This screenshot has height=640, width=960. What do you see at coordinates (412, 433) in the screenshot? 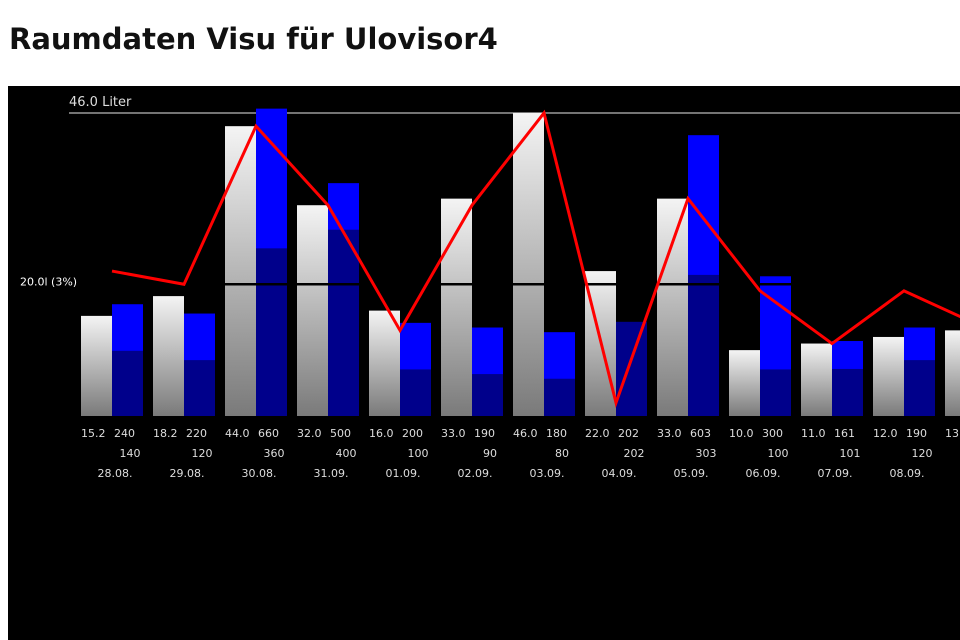
I see `value-label-blue: 200` at bounding box center [412, 433].